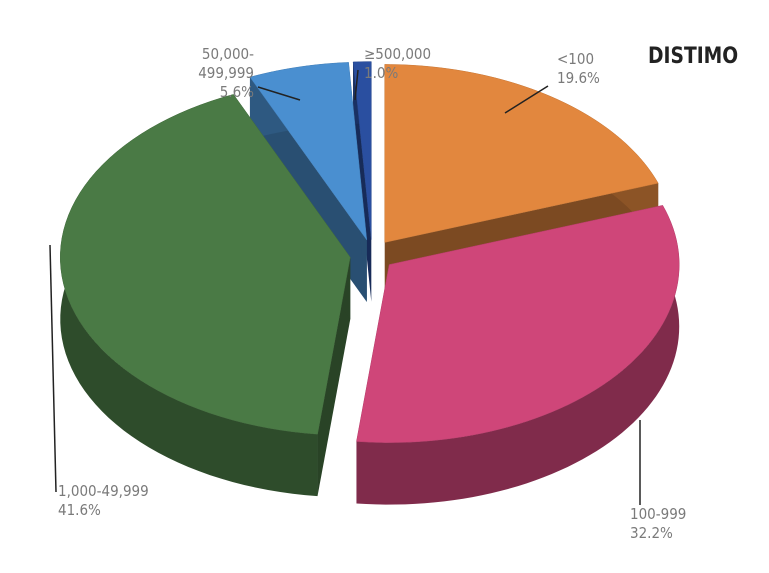 The height and width of the screenshot is (573, 769). I want to click on category-label: 1,000-49,999, so click(103, 491).